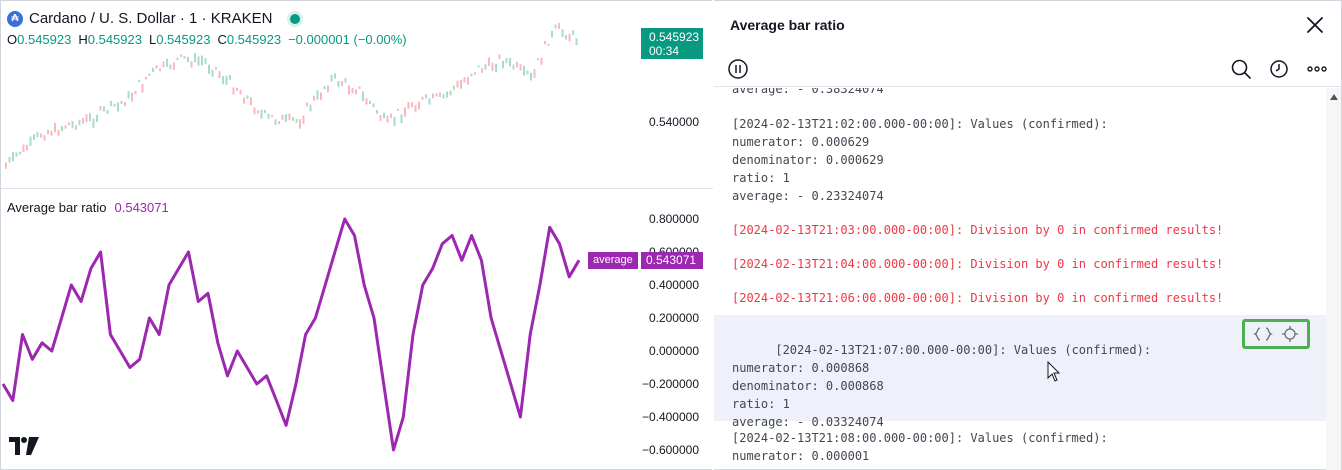  Describe the element at coordinates (24, 449) in the screenshot. I see `tradingview-logo-icon` at that location.